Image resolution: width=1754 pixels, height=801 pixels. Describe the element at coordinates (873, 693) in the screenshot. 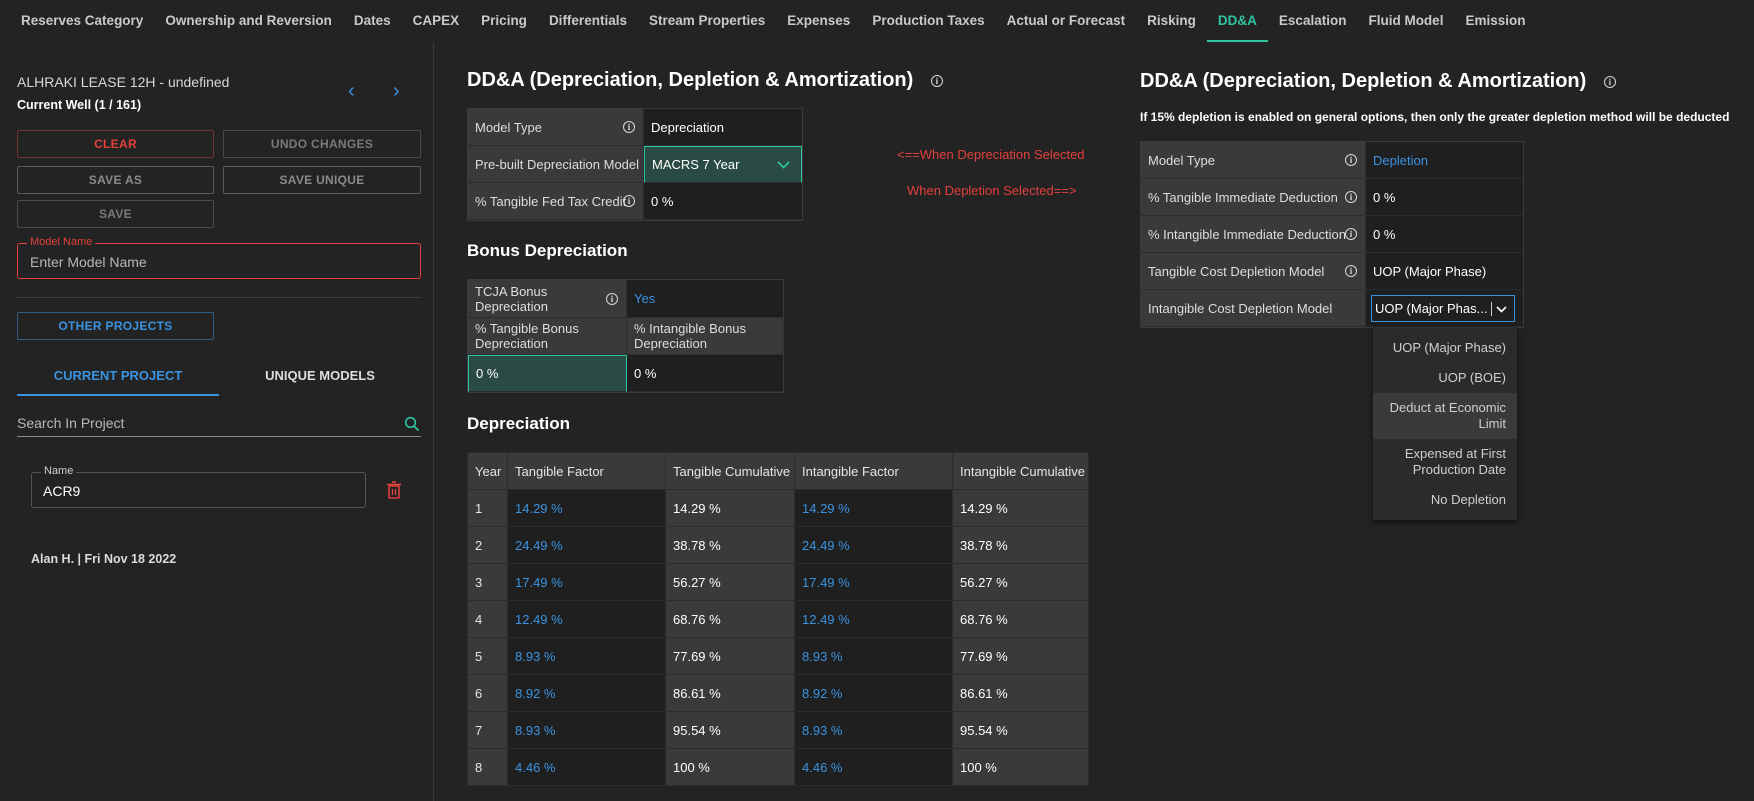

I see `intangible-factor-cell: 8.92 %` at that location.